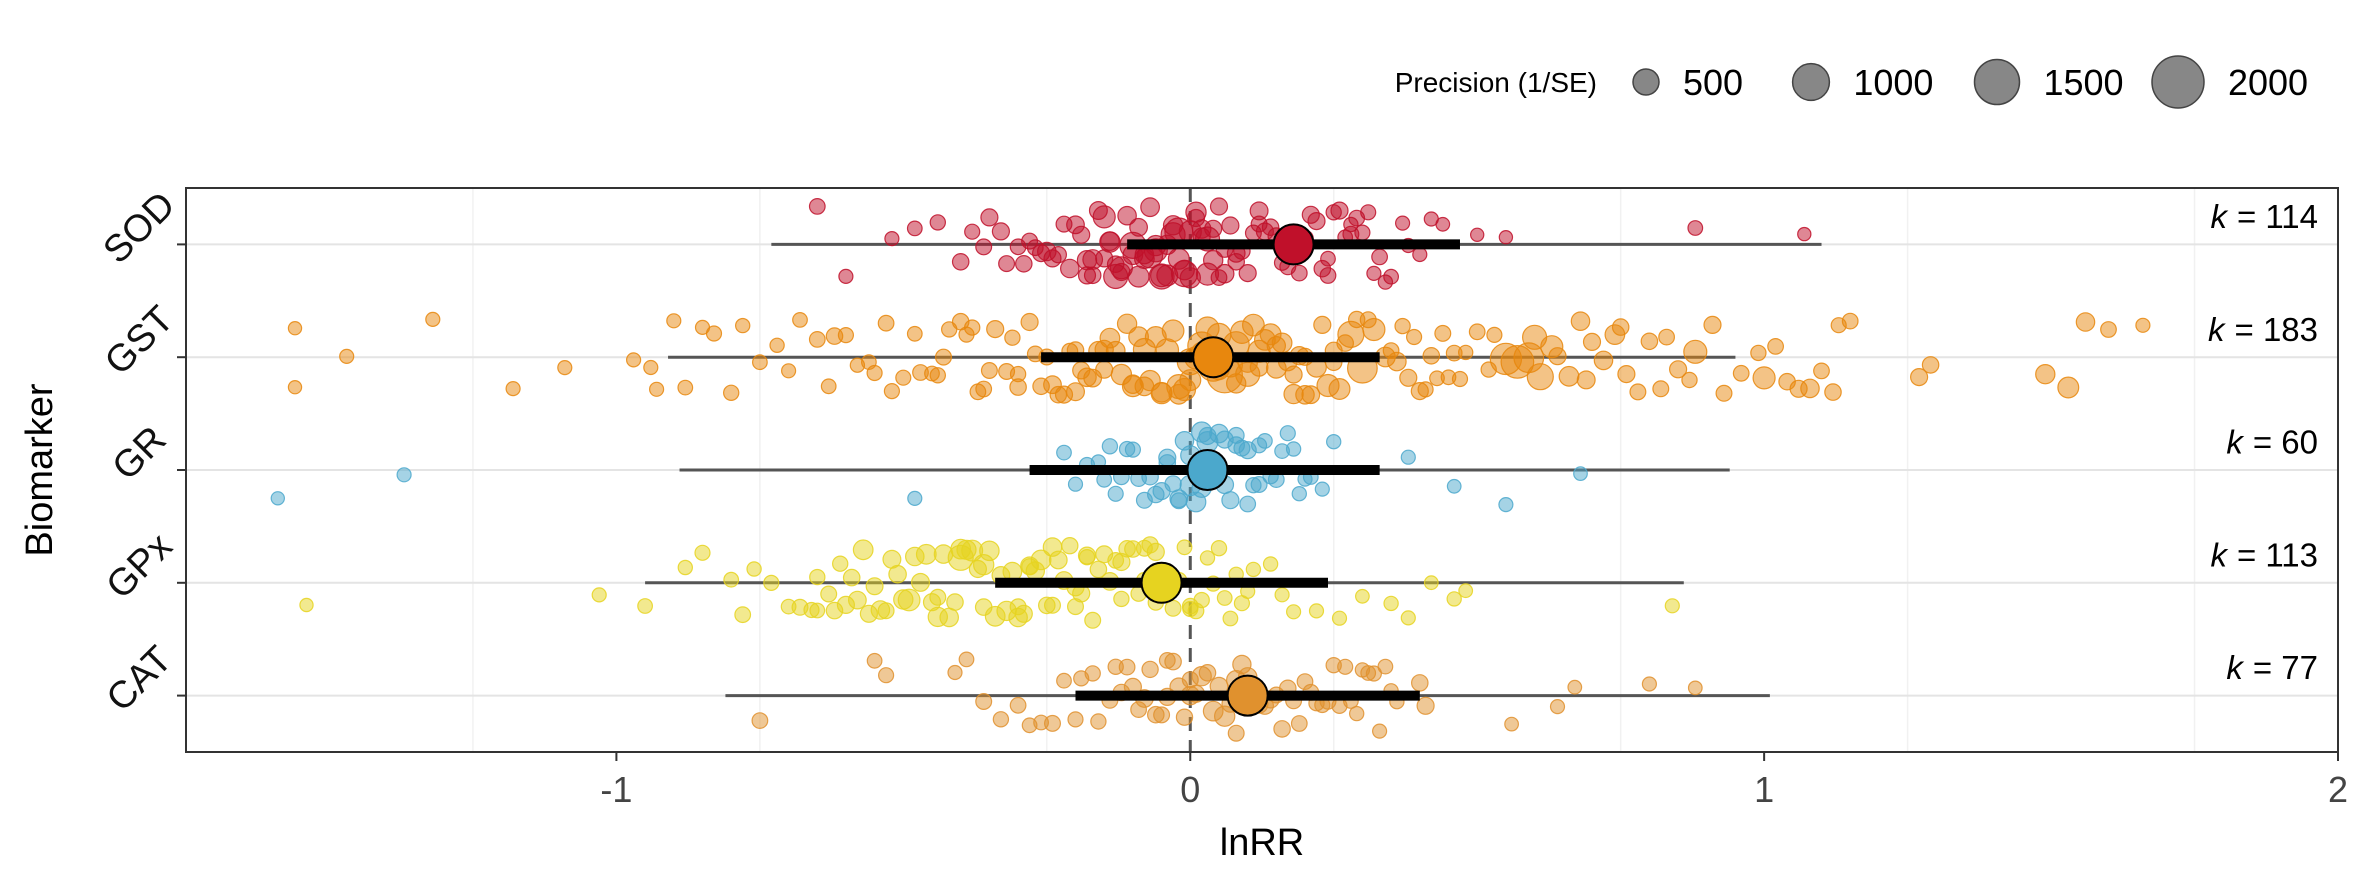 This screenshot has height=885, width=2362. What do you see at coordinates (40, 469) in the screenshot?
I see `y-axis-title: Biomarker` at bounding box center [40, 469].